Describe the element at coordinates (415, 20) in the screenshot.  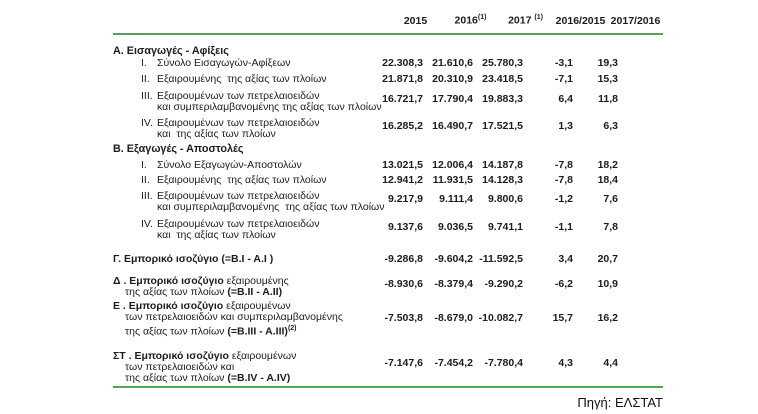
I see `col-header-2015: 2015` at that location.